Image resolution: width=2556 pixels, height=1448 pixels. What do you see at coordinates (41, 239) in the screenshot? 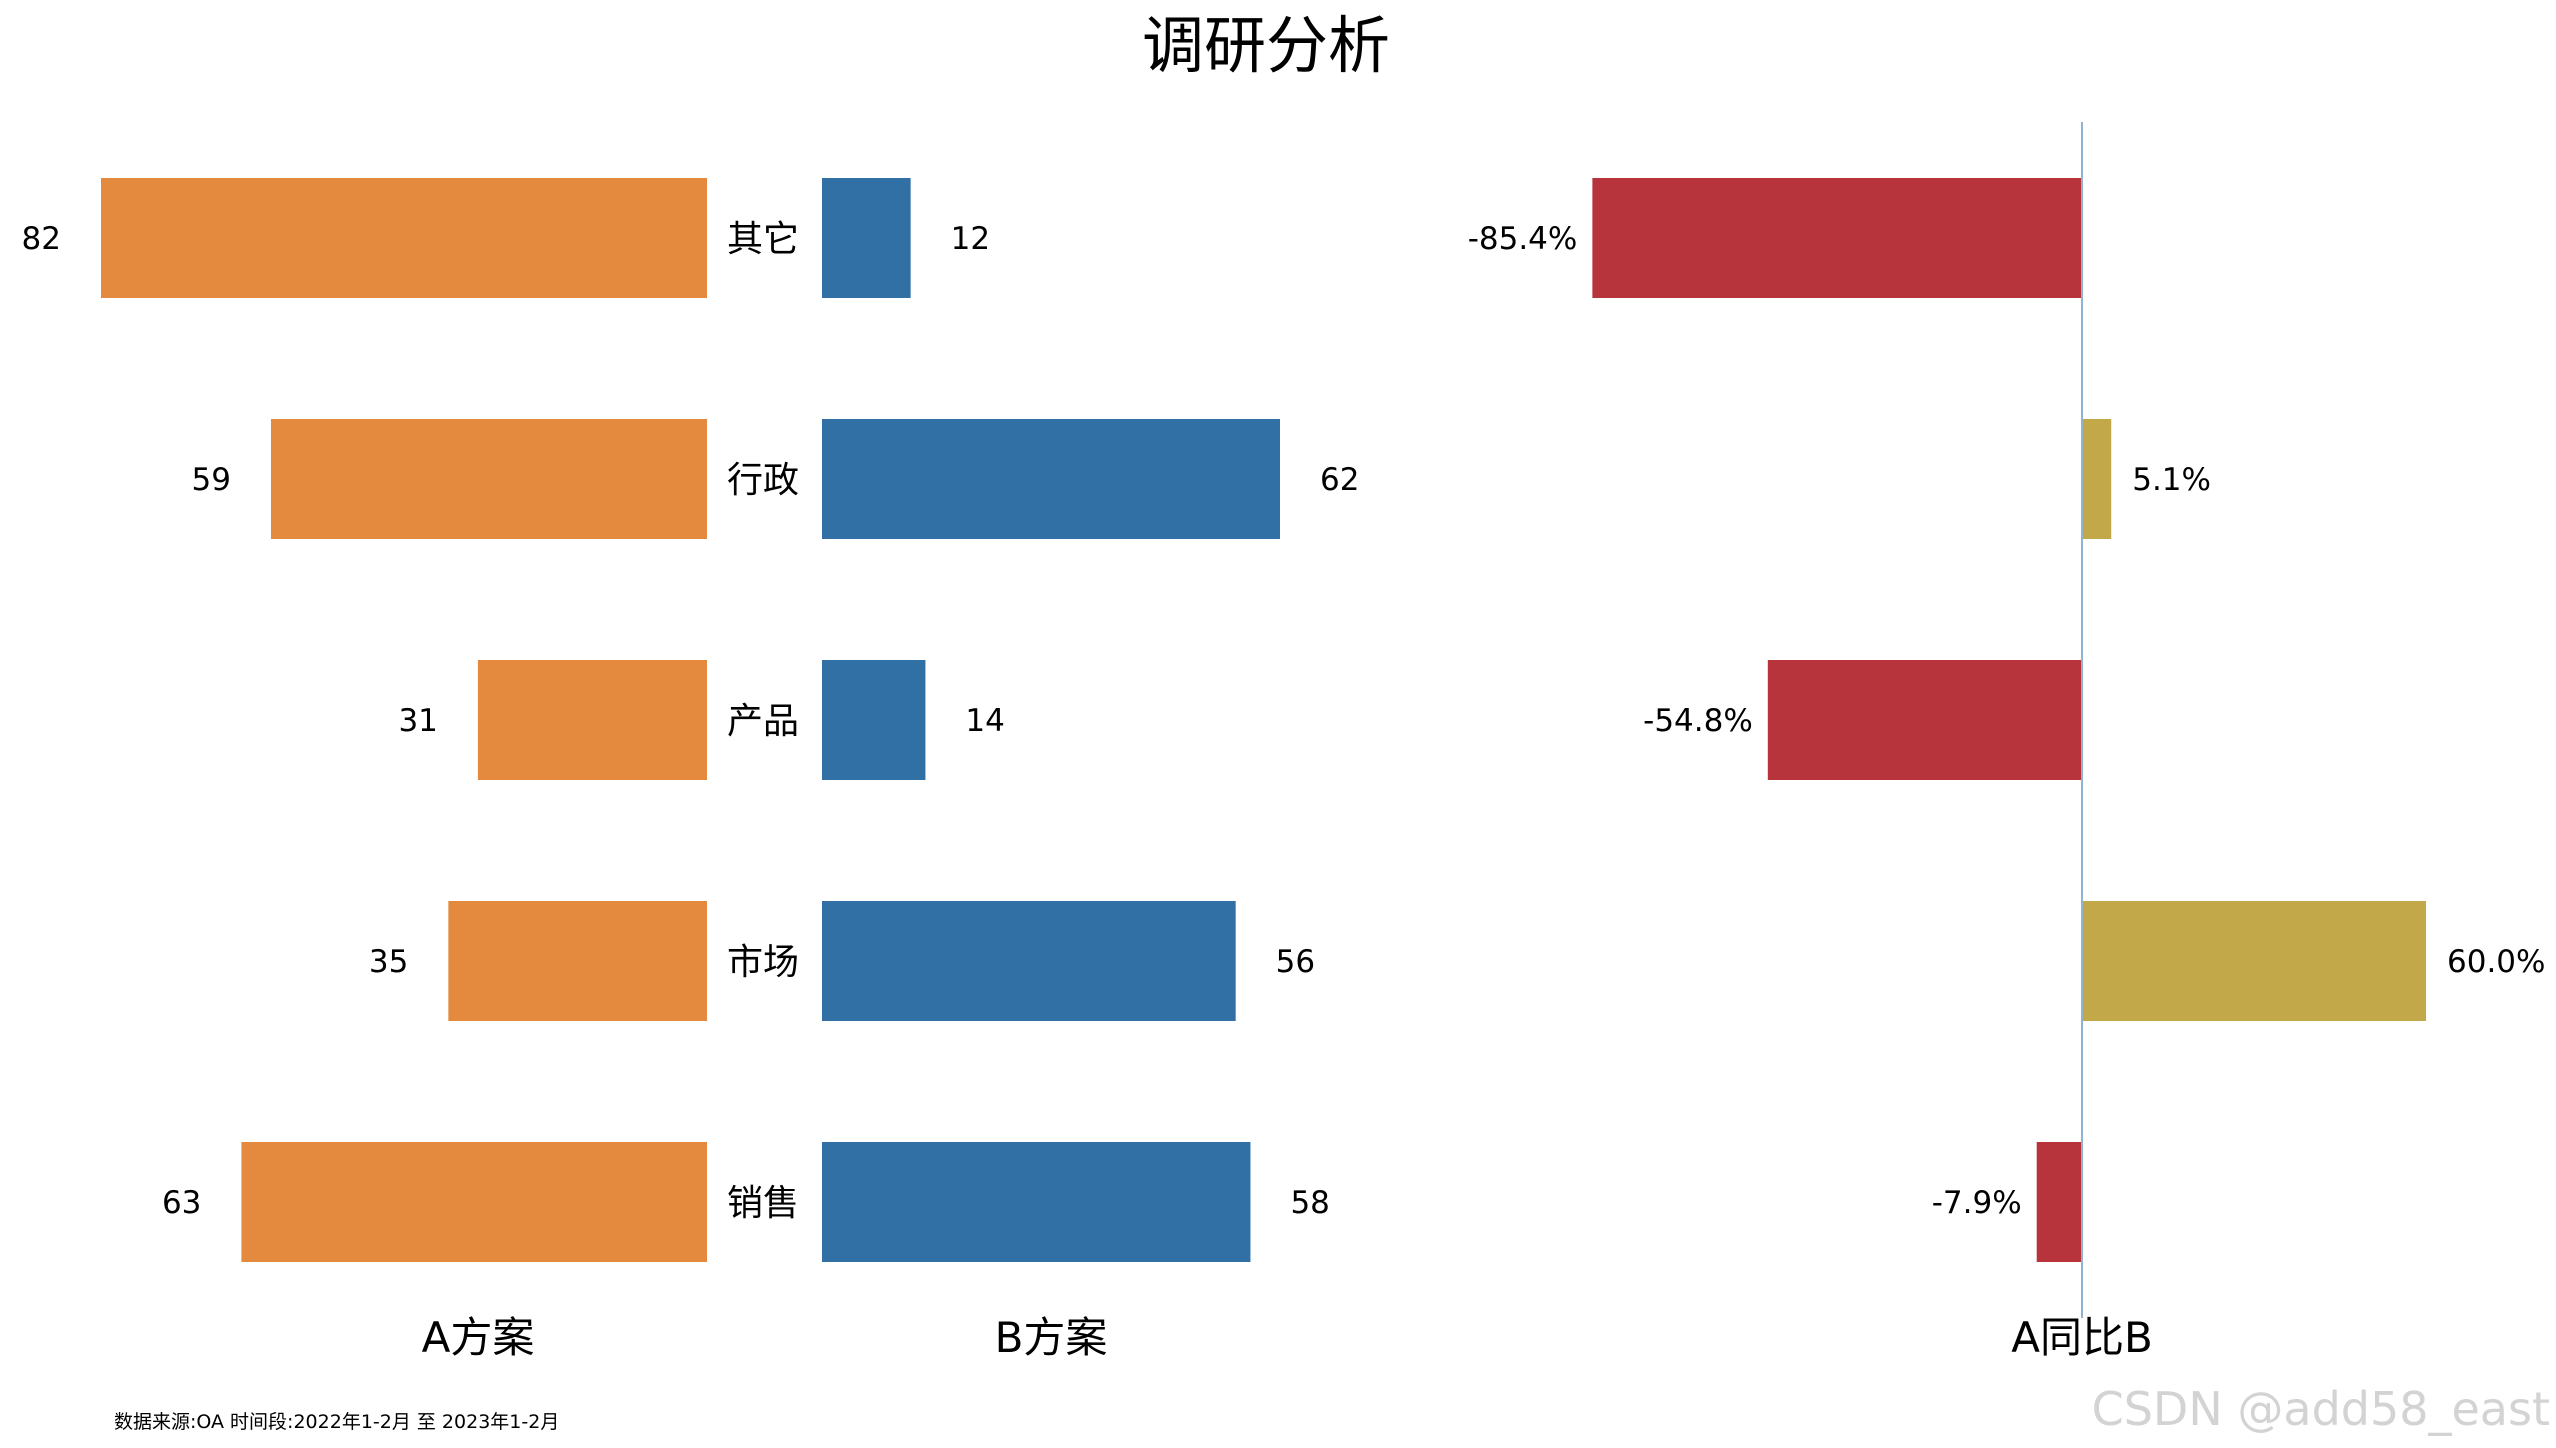
I see `label-a-0: 82` at bounding box center [41, 239].